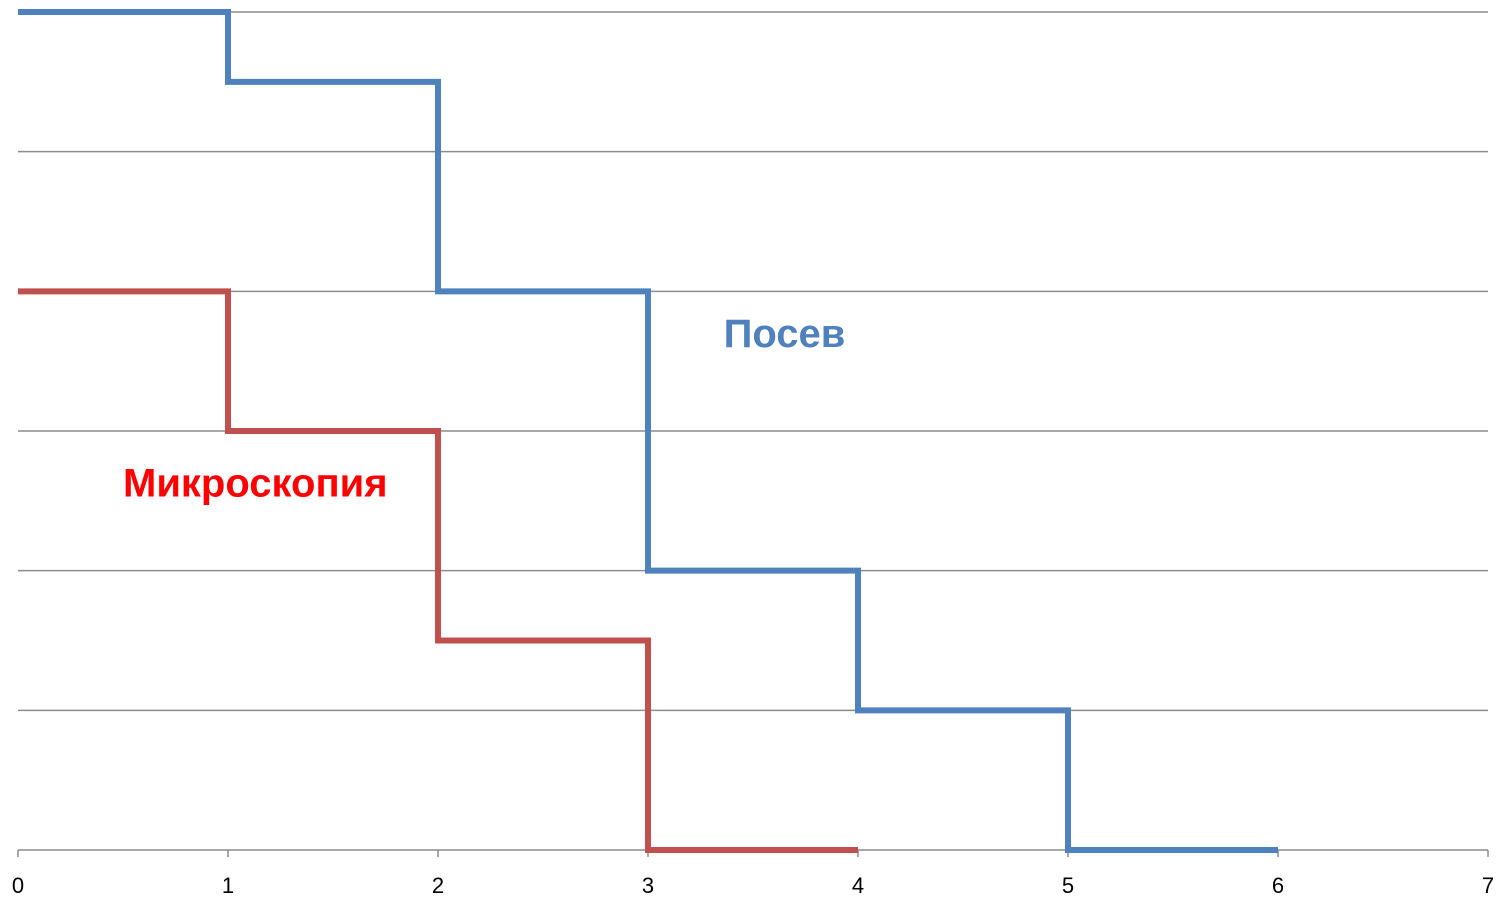 The height and width of the screenshot is (897, 1499). Describe the element at coordinates (785, 334) in the screenshot. I see `series-label-posev: Посев` at that location.